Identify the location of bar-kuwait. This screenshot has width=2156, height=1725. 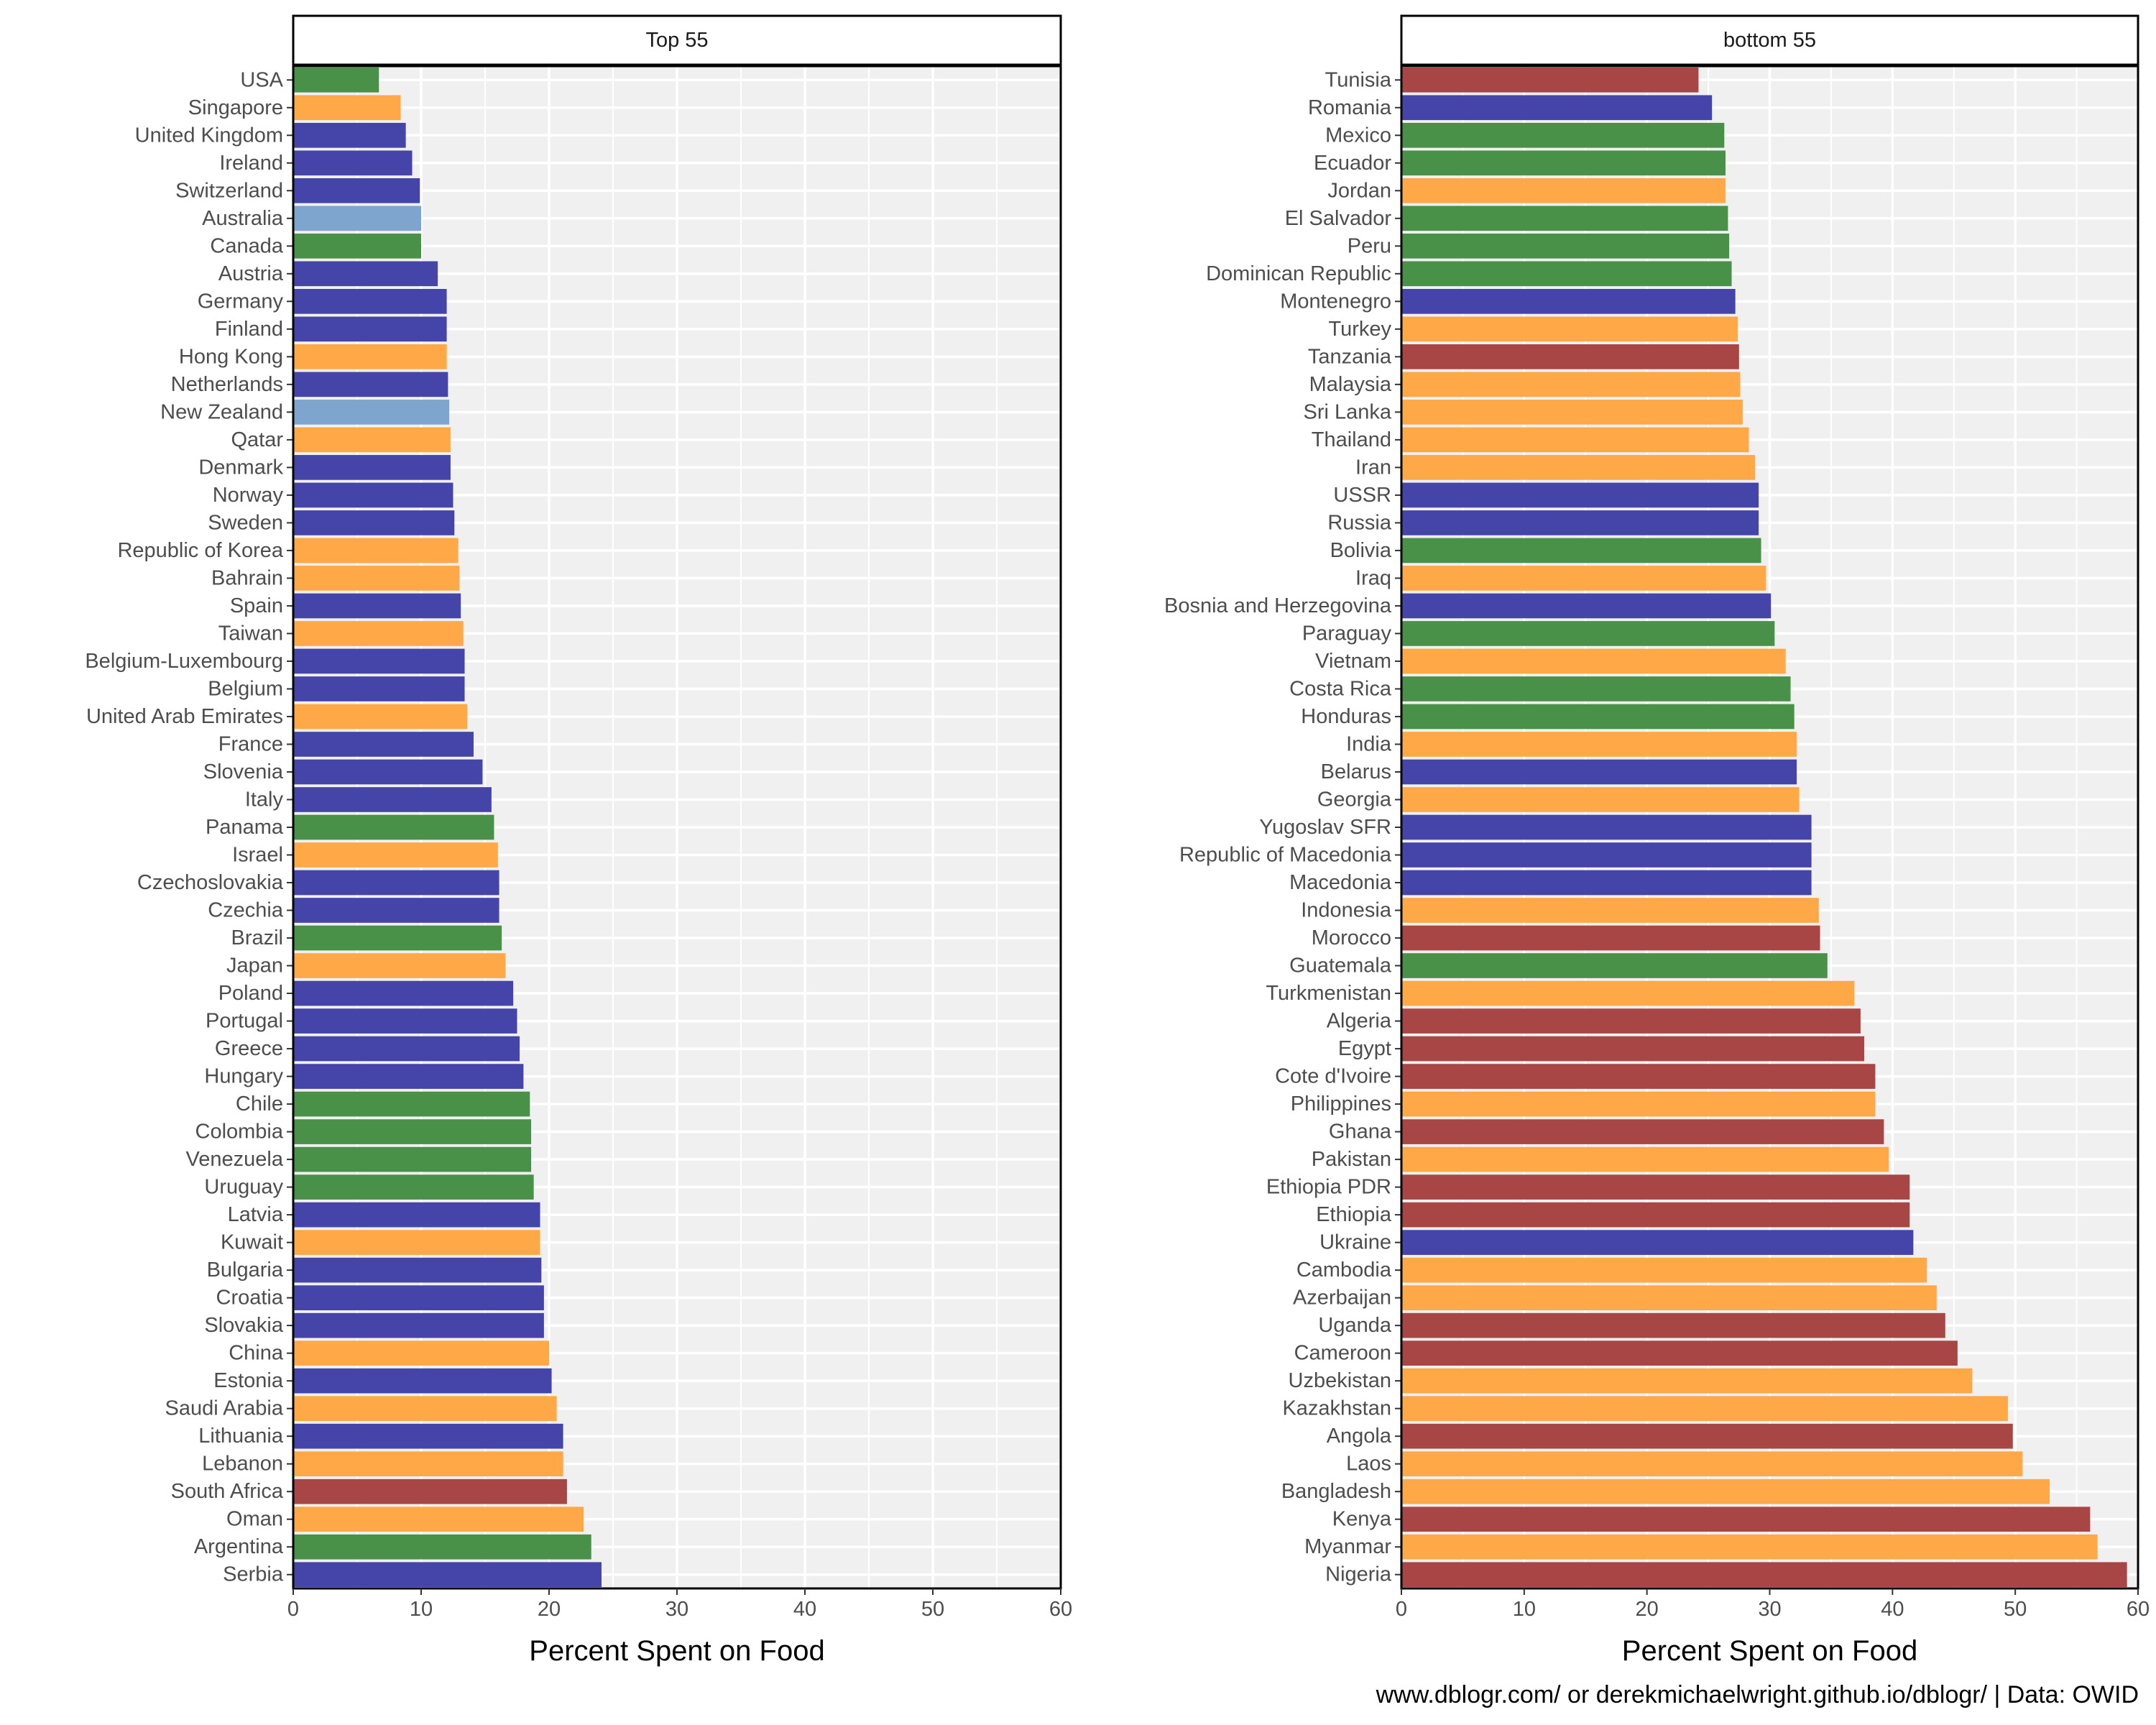
(417, 1242).